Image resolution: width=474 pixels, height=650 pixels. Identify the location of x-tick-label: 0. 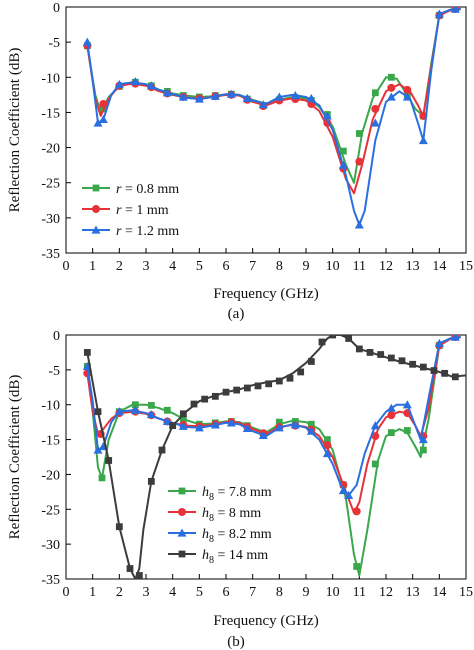
(66, 266).